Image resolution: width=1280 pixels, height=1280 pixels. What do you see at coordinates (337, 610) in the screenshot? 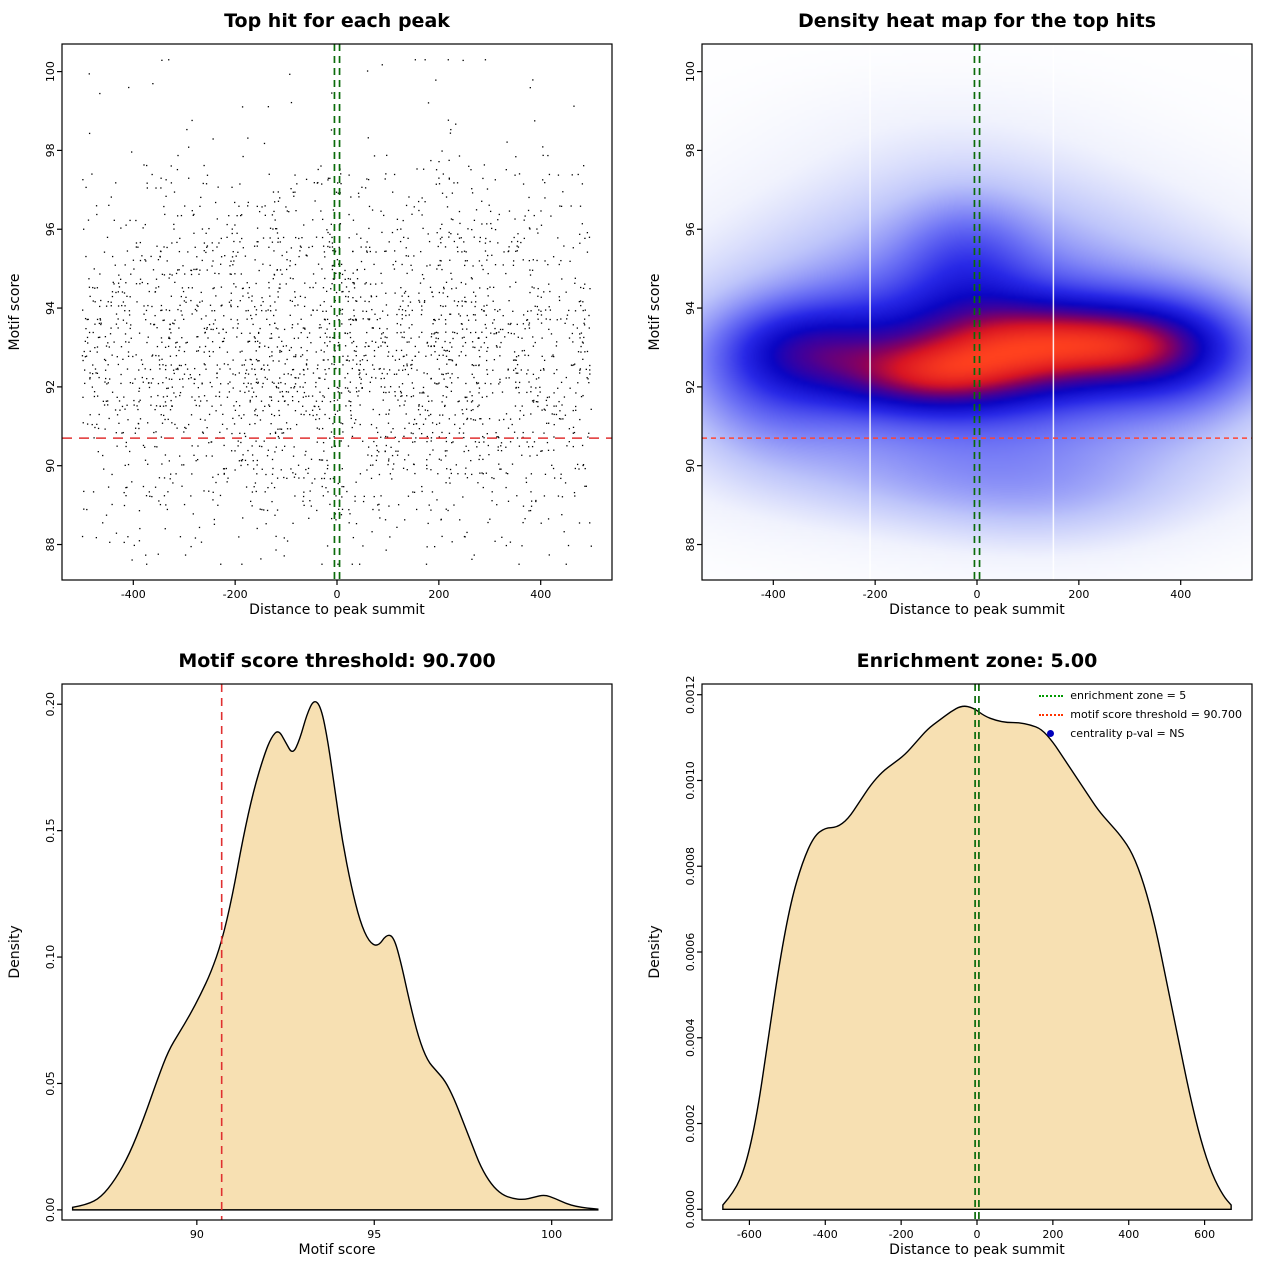
I see `scatter-x-axis-label: Distance to peak summit` at bounding box center [337, 610].